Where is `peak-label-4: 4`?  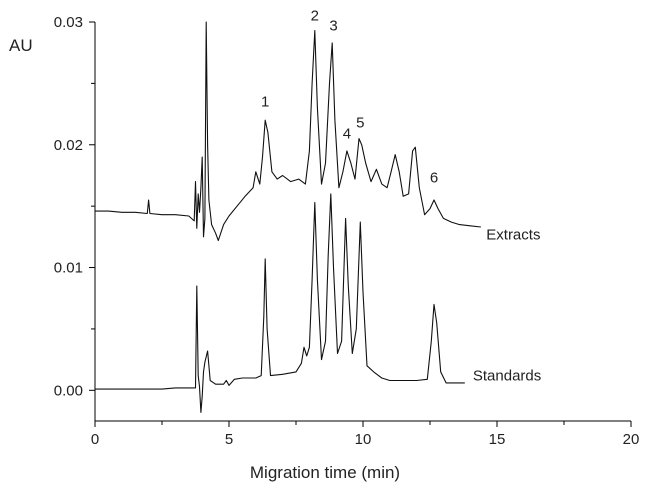 peak-label-4: 4 is located at coordinates (347, 133).